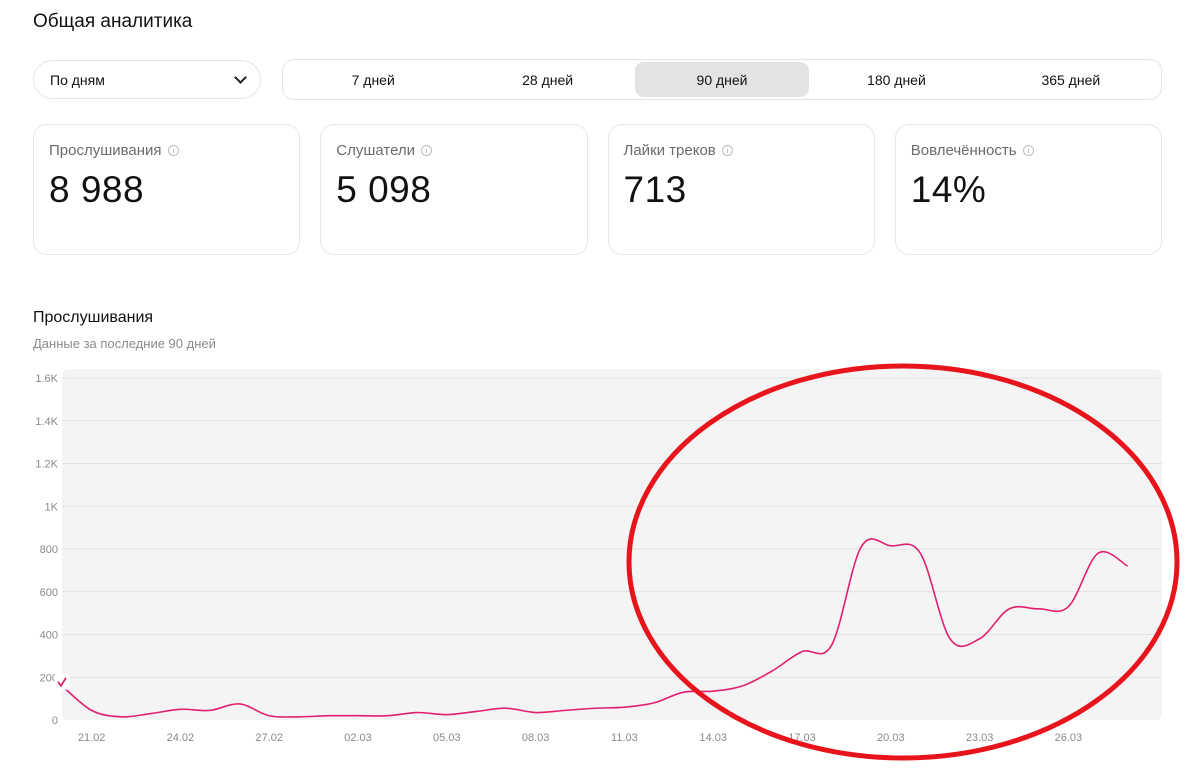 The width and height of the screenshot is (1200, 779). What do you see at coordinates (124, 343) in the screenshot?
I see `chart-subtitle: Данные за последние 90 дней` at bounding box center [124, 343].